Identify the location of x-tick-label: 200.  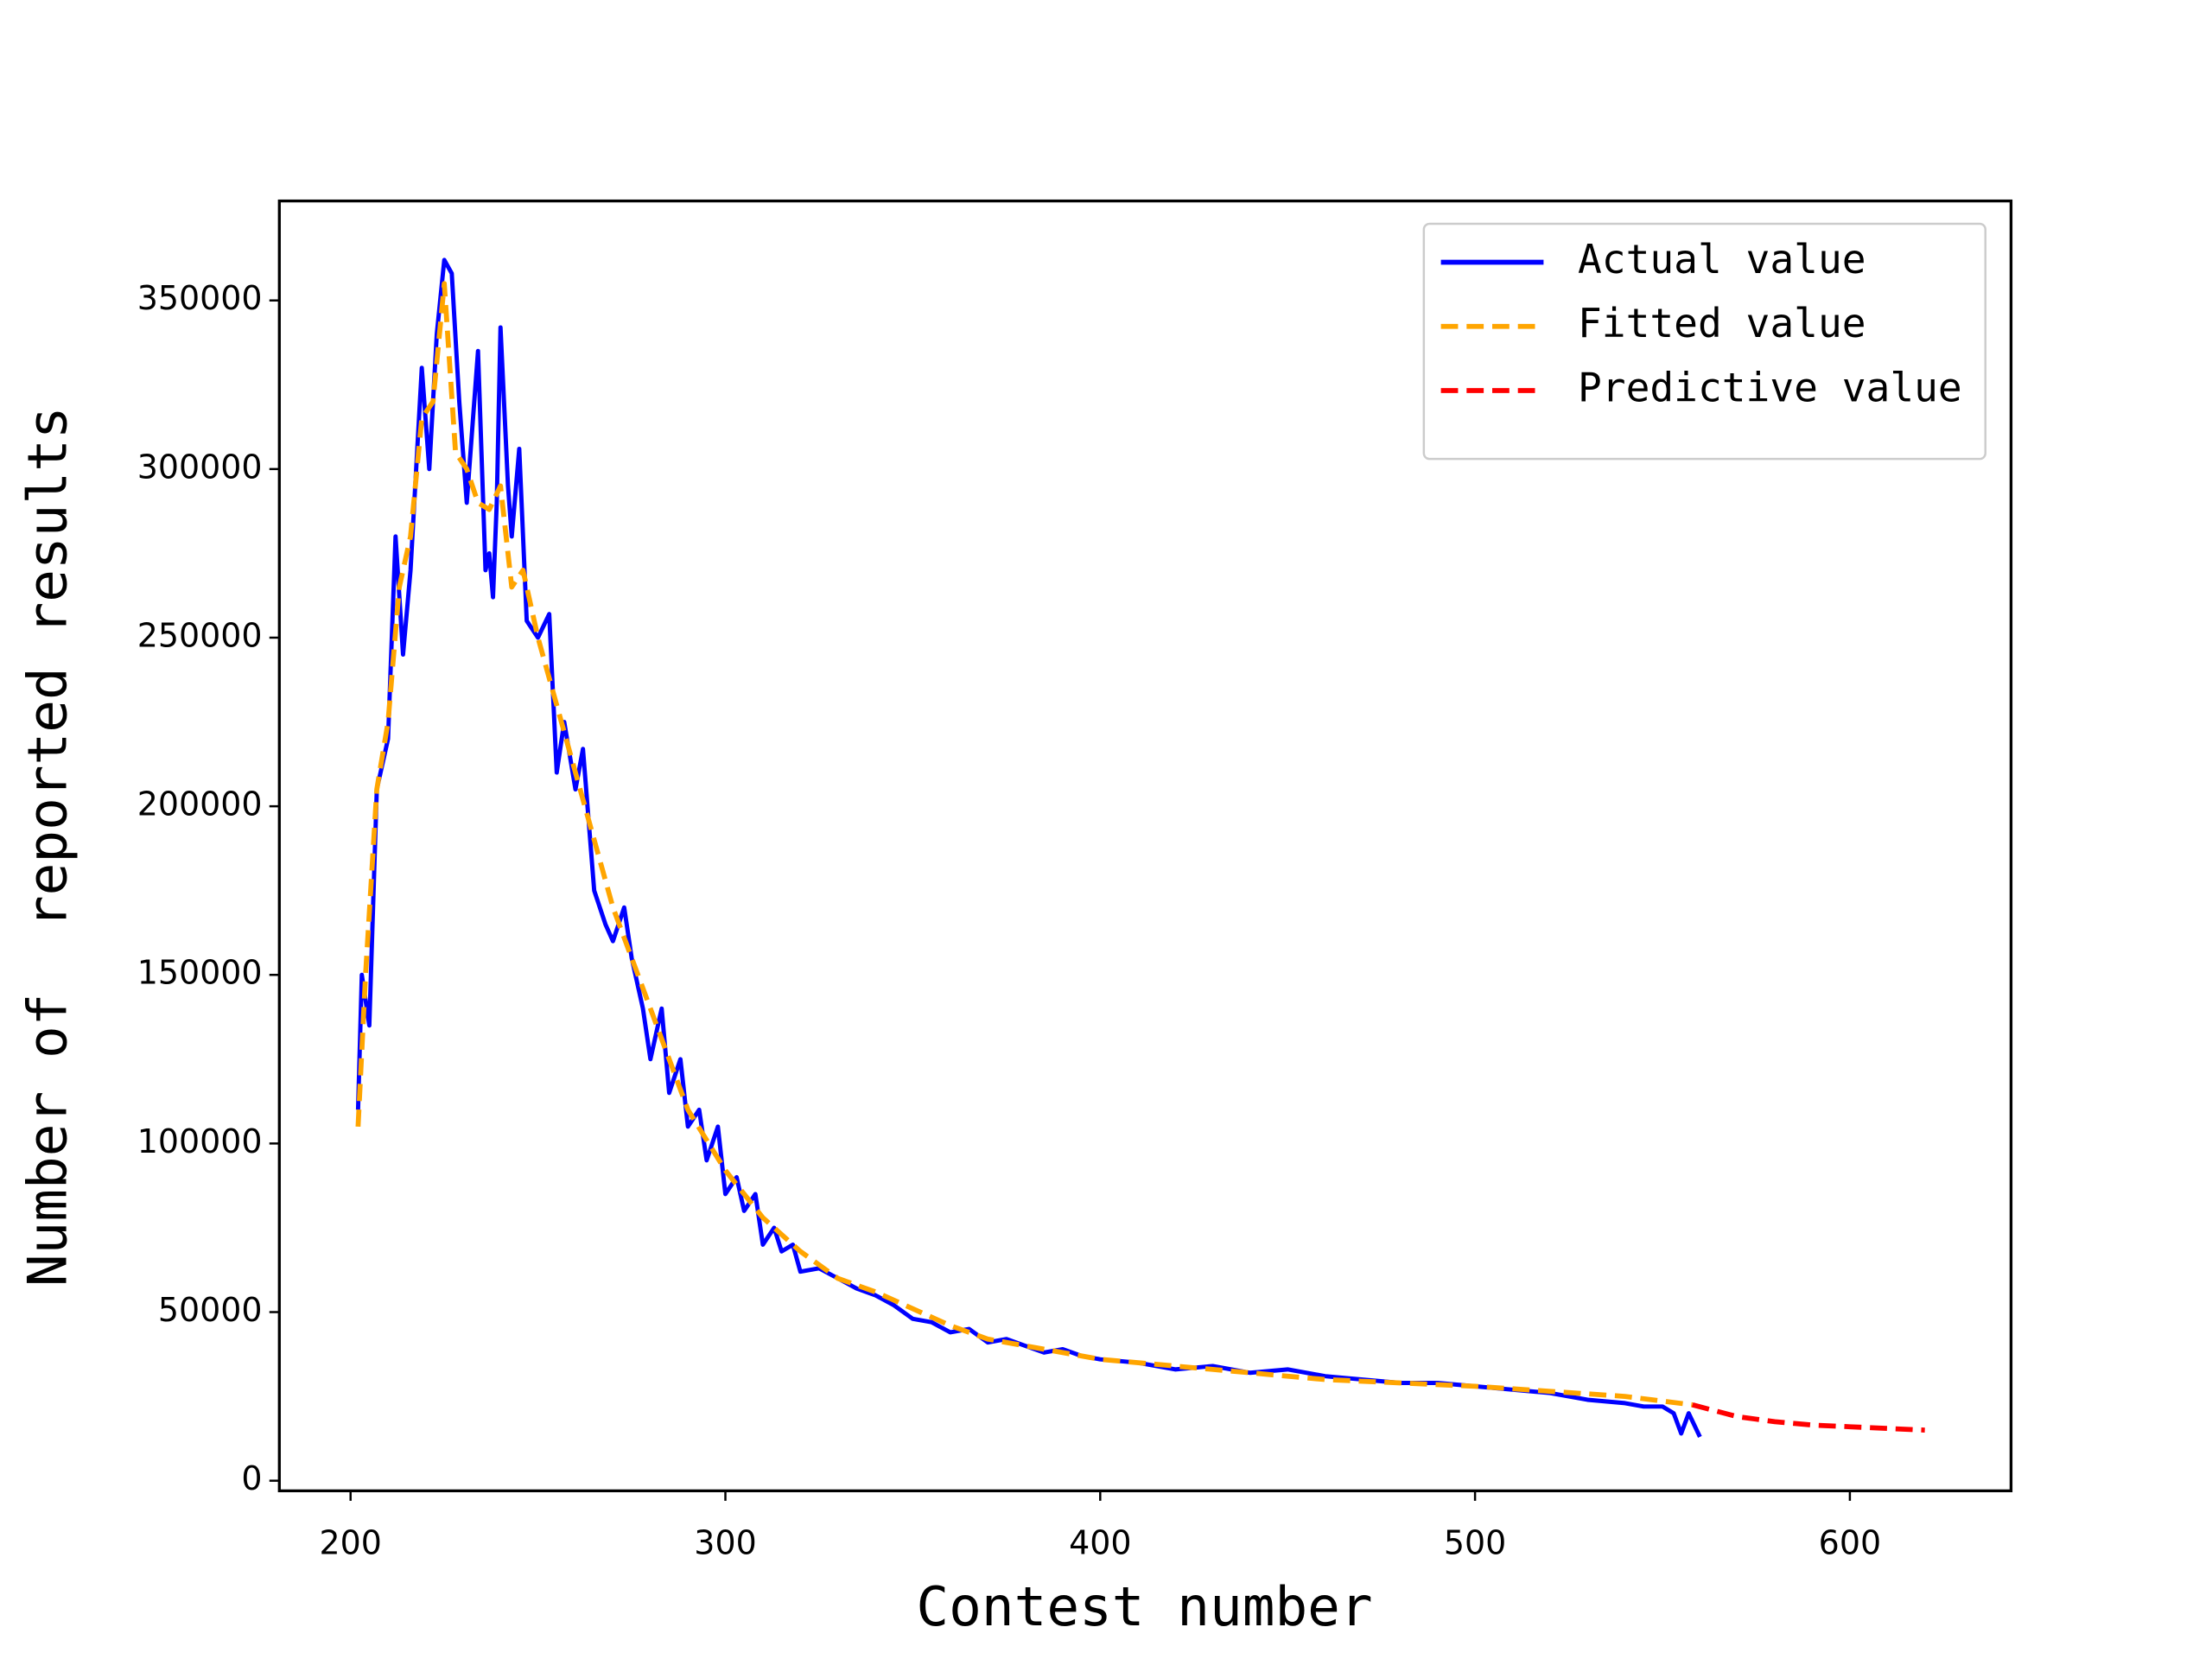
(351, 1543).